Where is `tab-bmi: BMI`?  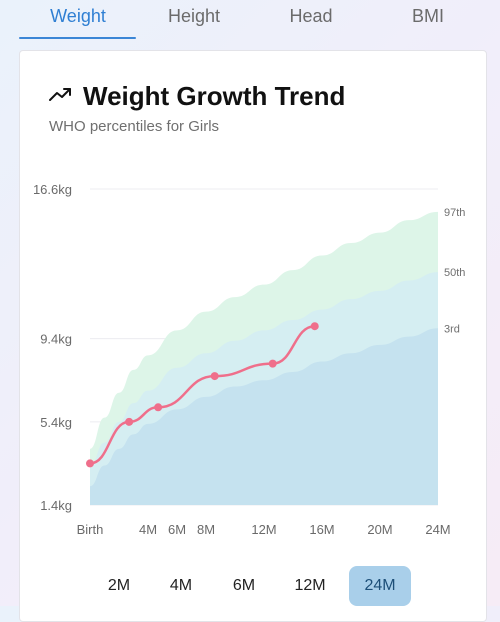
tab-bmi: BMI is located at coordinates (427, 16).